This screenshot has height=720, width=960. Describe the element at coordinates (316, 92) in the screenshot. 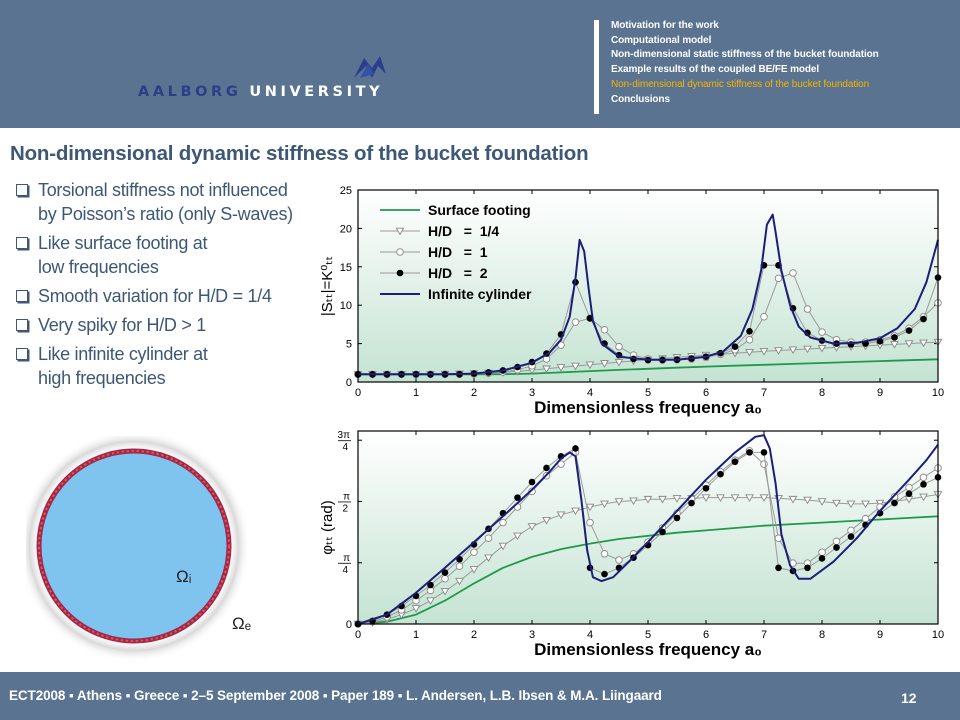

I see `logo-text-university: UNIVERSITY` at that location.